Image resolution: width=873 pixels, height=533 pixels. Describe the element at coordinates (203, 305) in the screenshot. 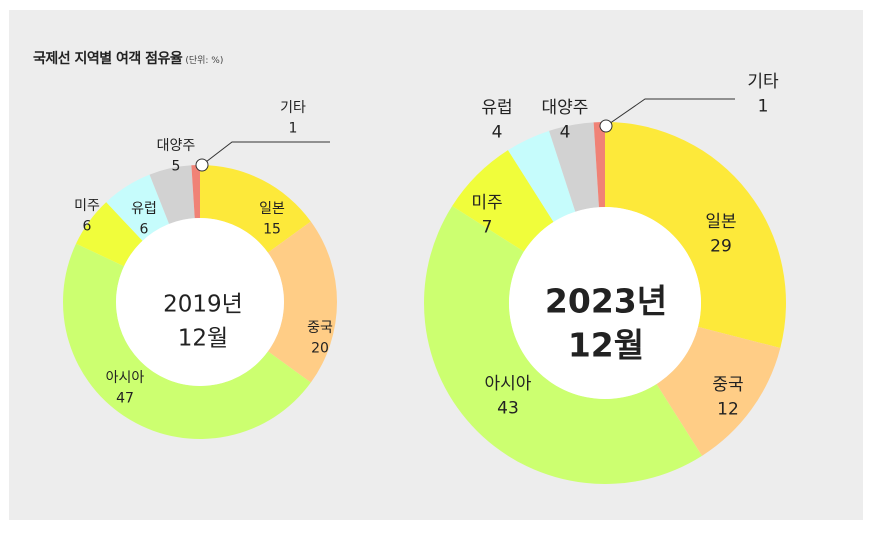

I see `center-label-year: 2019년` at that location.